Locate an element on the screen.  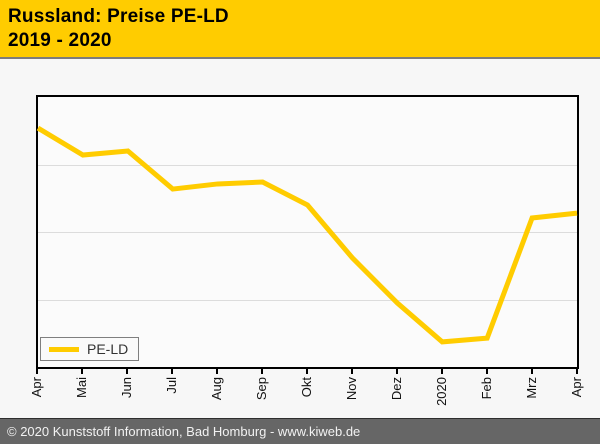
x-axis: Apr Mai Jun Jul Aug Sep Okt Nov Dez 2020 Feb Mrz Apr is located at coordinates (306, 393).